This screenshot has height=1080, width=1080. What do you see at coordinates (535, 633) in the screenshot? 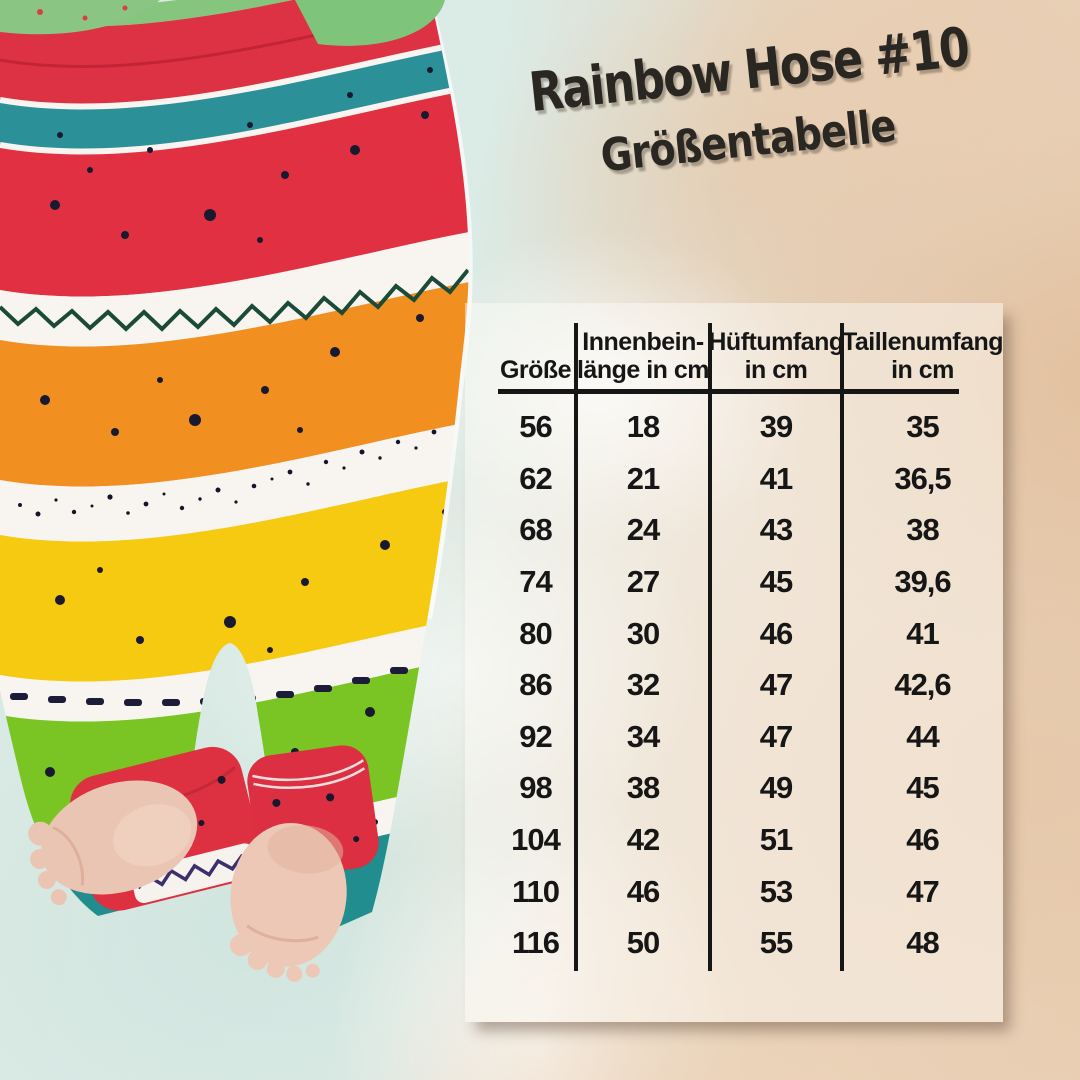
I see `size-cell: 80` at bounding box center [535, 633].